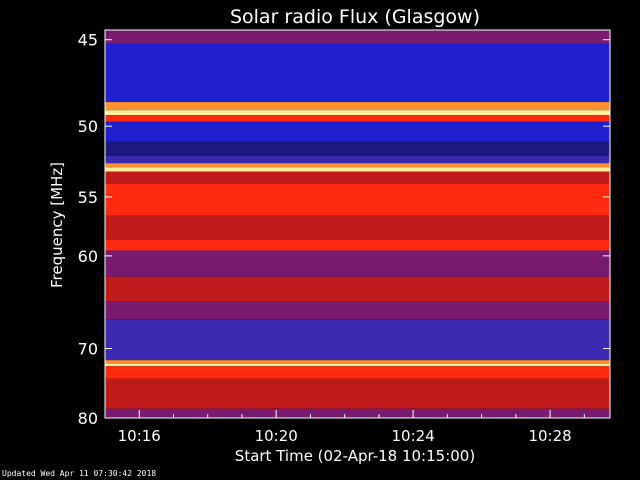 The height and width of the screenshot is (480, 640). I want to click on y-tick-label: 80, so click(88, 418).